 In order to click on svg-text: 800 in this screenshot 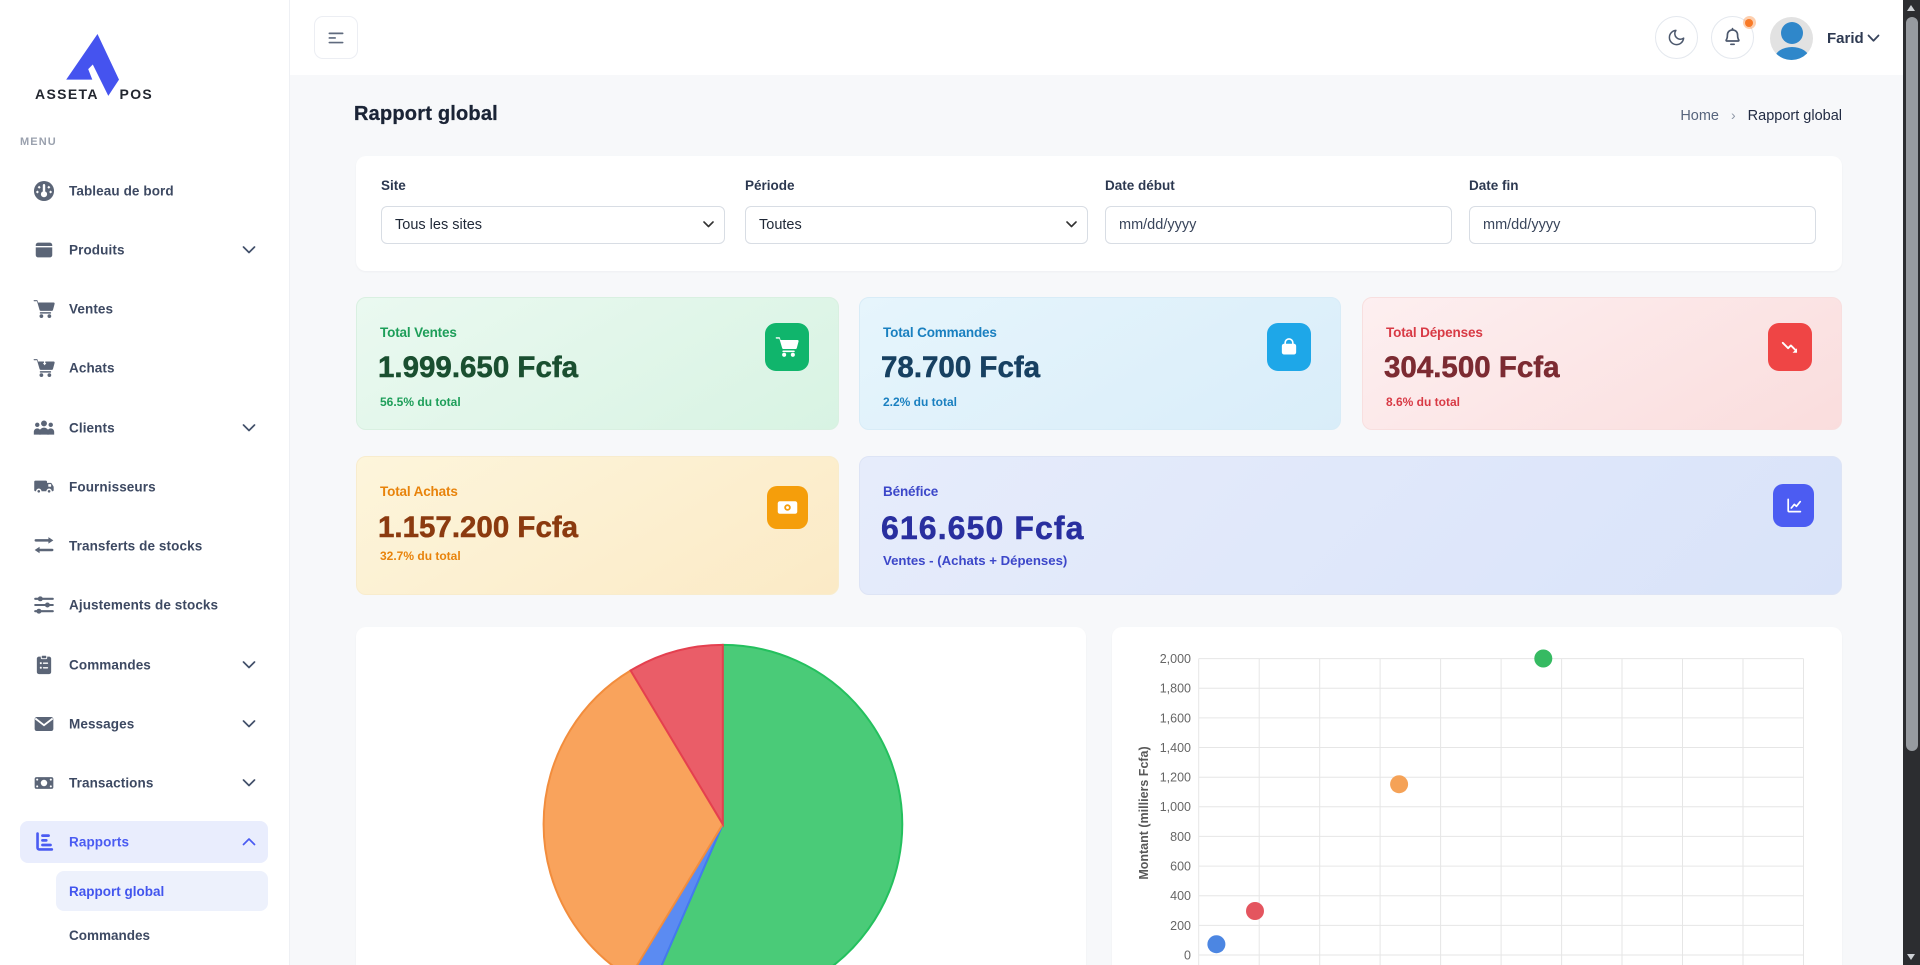, I will do `click(1180, 837)`.